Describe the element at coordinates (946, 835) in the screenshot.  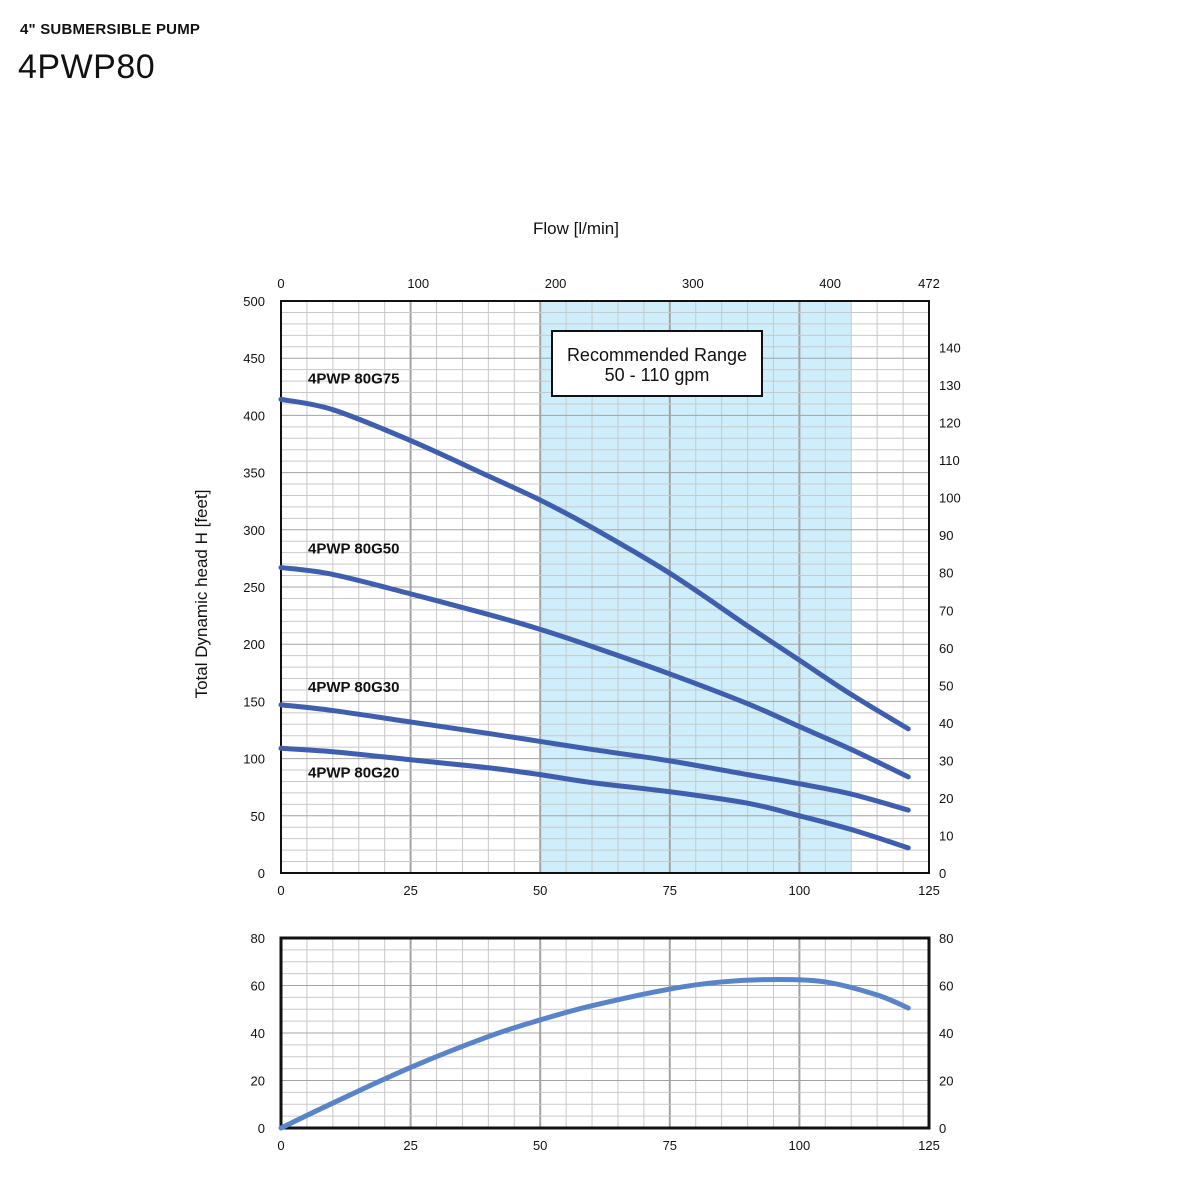
I see `right-tick-label: 10` at that location.